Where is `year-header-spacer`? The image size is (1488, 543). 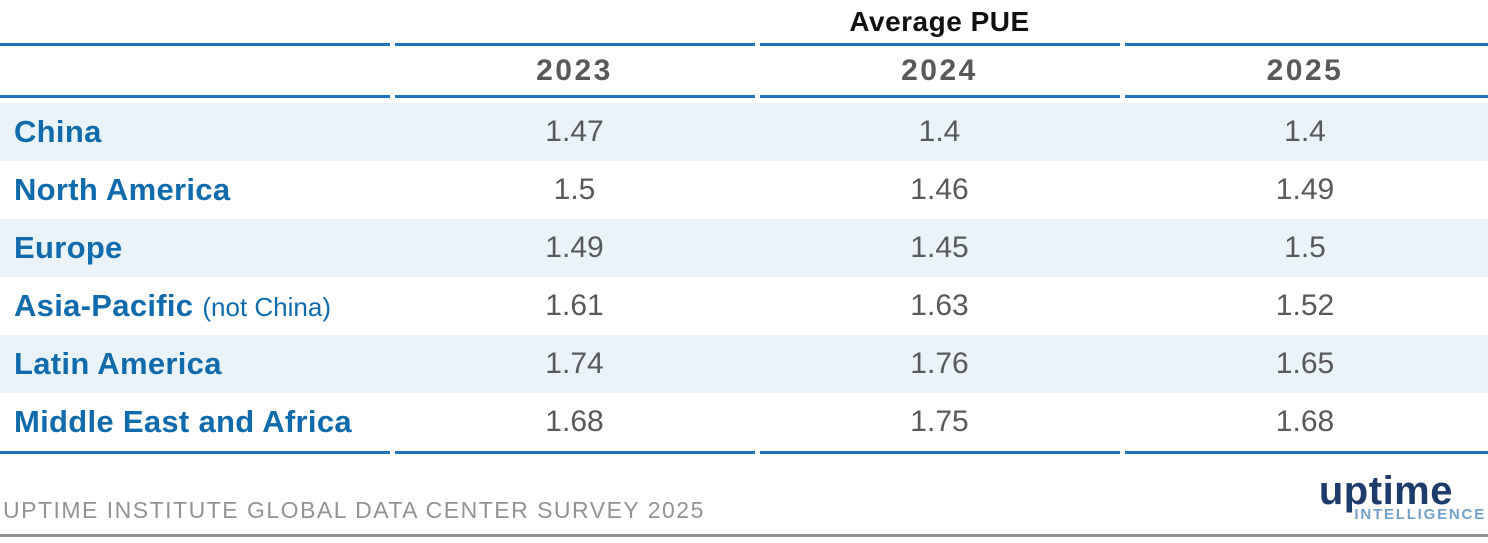
year-header-spacer is located at coordinates (196, 72).